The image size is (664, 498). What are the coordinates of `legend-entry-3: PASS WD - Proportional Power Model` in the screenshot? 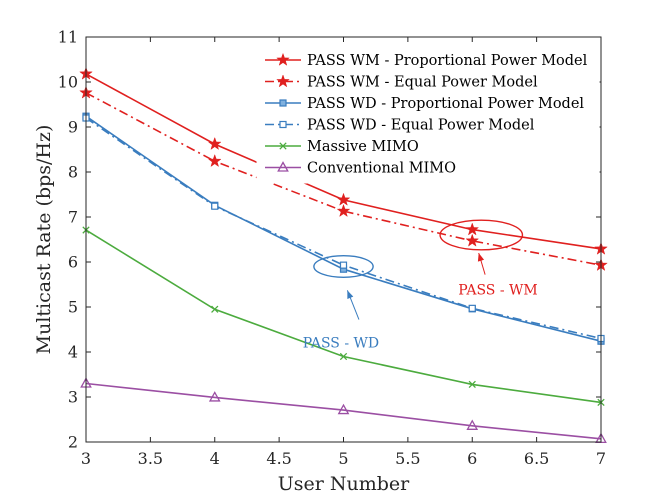 It's located at (424, 104).